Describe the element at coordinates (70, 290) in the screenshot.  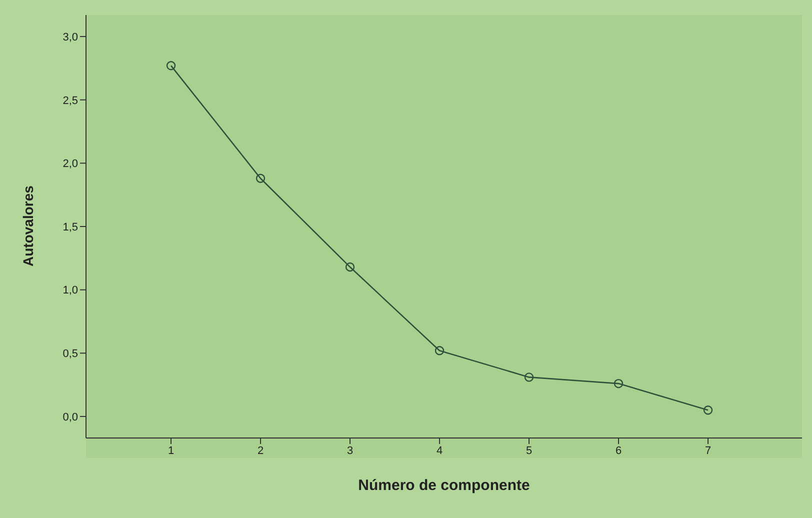
I see `y-tick-label: 1,0` at that location.